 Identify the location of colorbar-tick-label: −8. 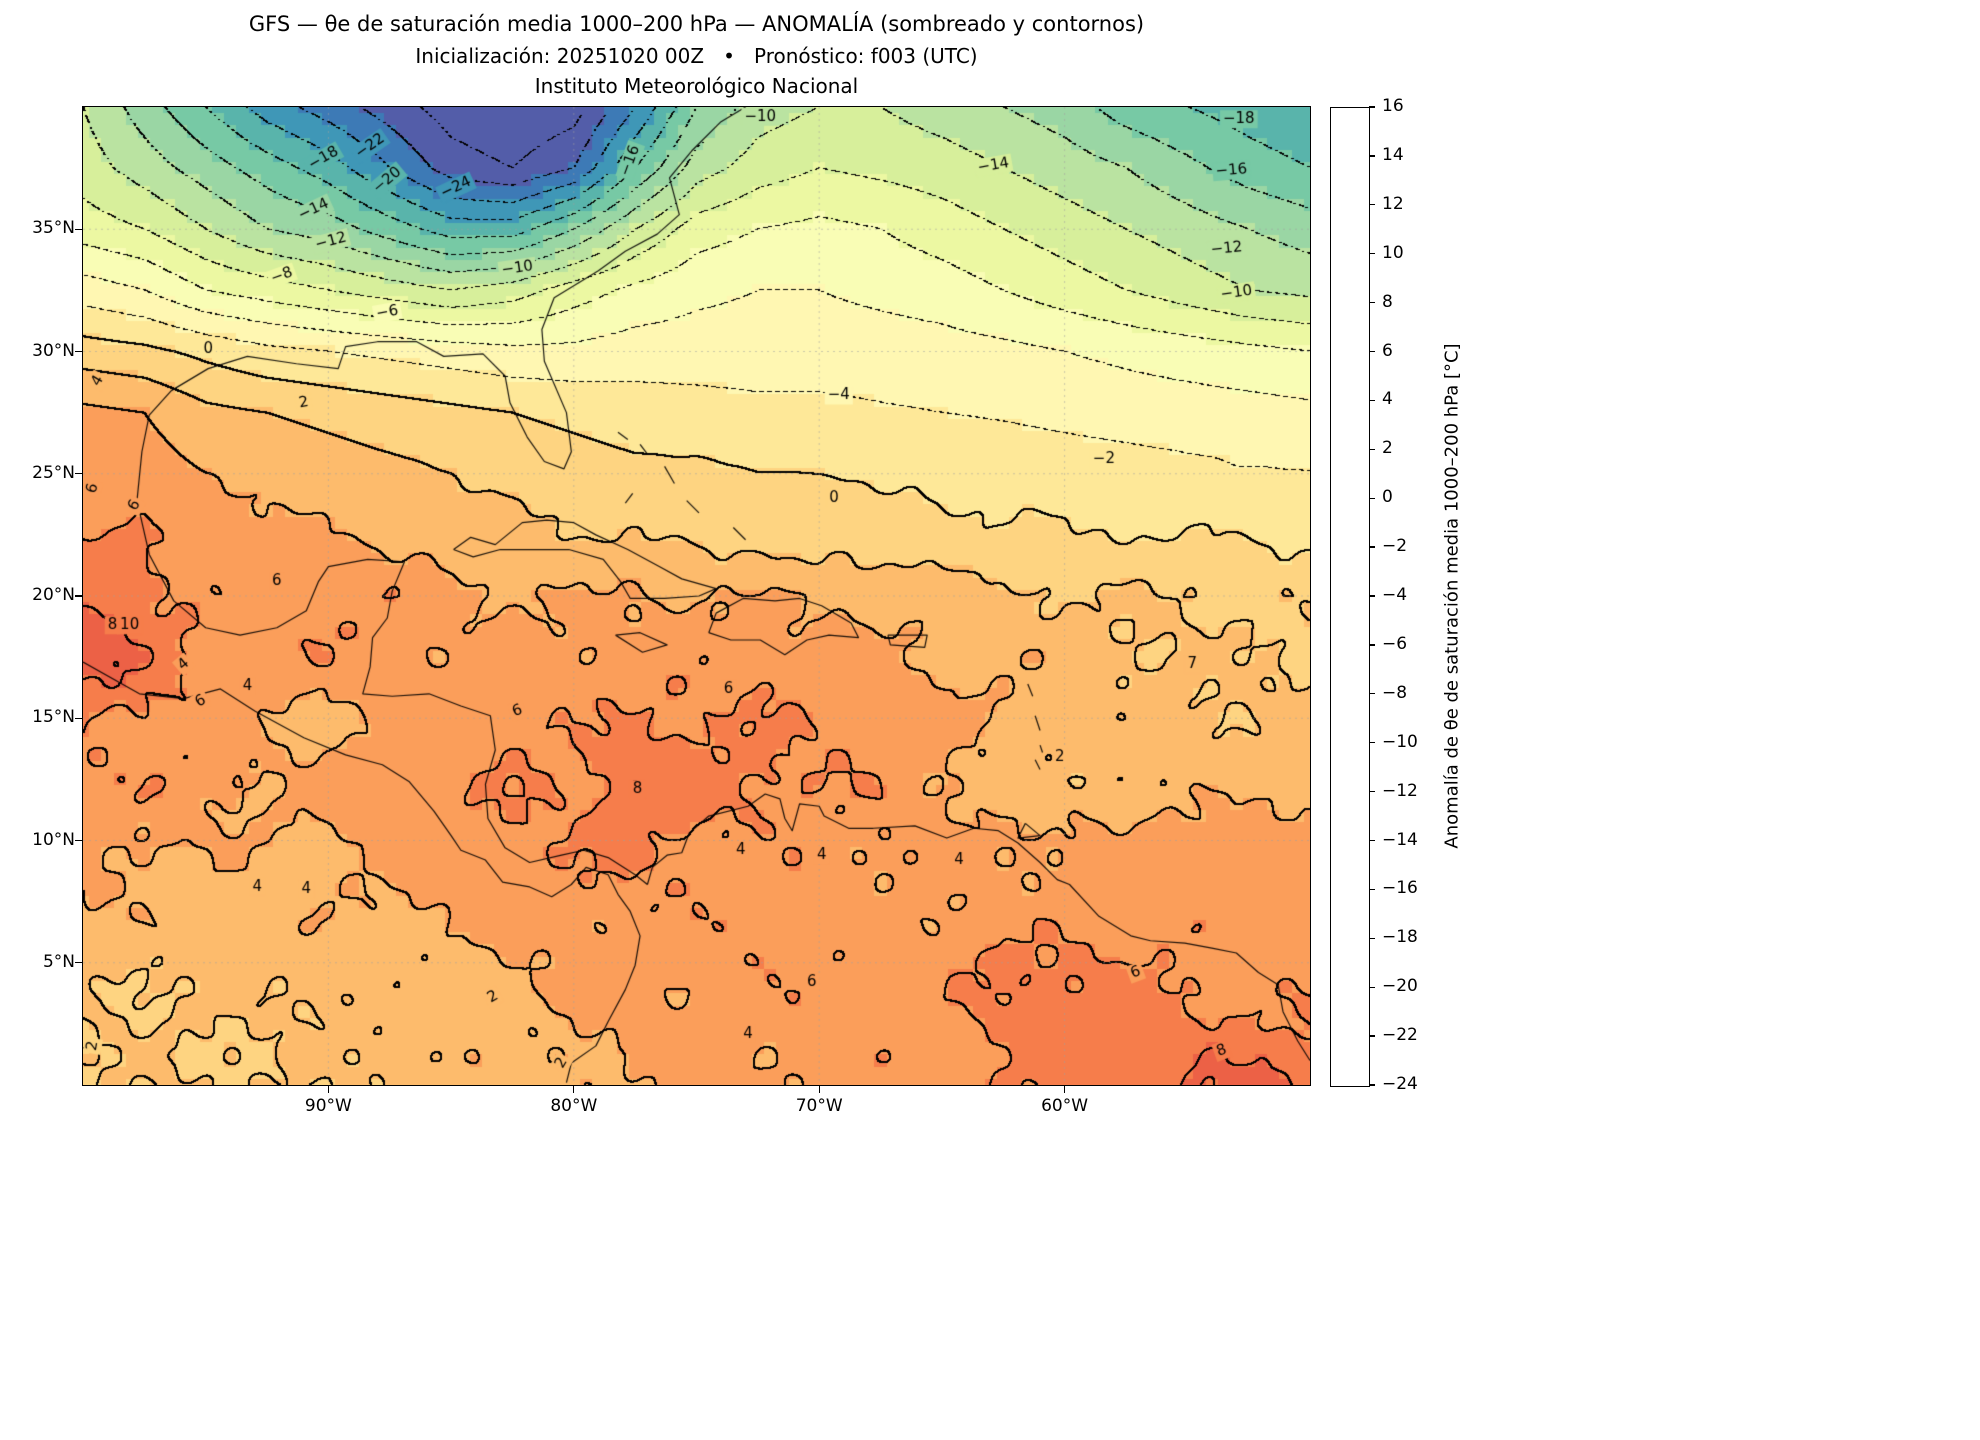
(1395, 692).